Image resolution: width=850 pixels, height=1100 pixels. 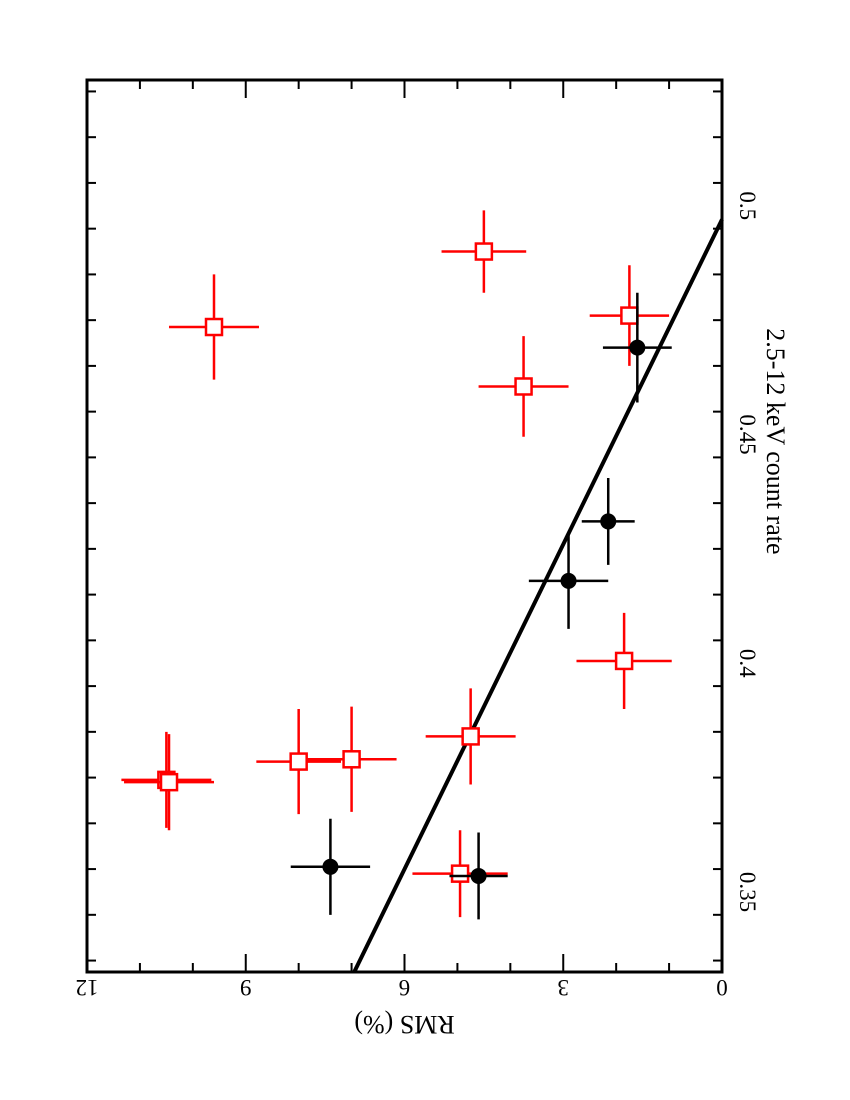 I want to click on y-axis-title: RMS (%), so click(x=404, y=1024).